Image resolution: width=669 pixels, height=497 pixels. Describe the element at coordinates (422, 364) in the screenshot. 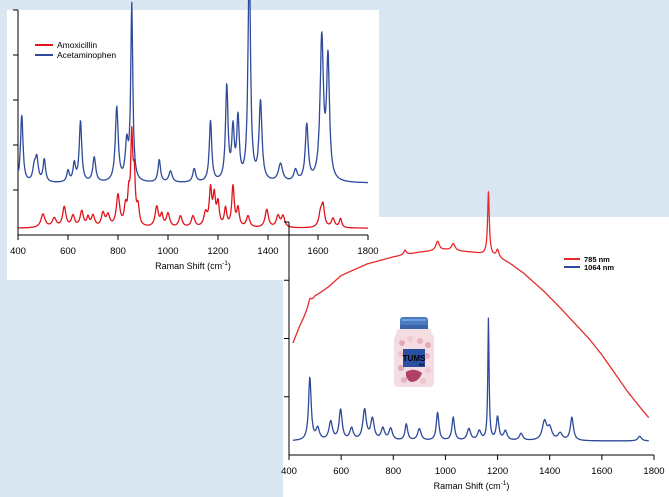

I see `tums-bottle-sublabel: EX` at that location.